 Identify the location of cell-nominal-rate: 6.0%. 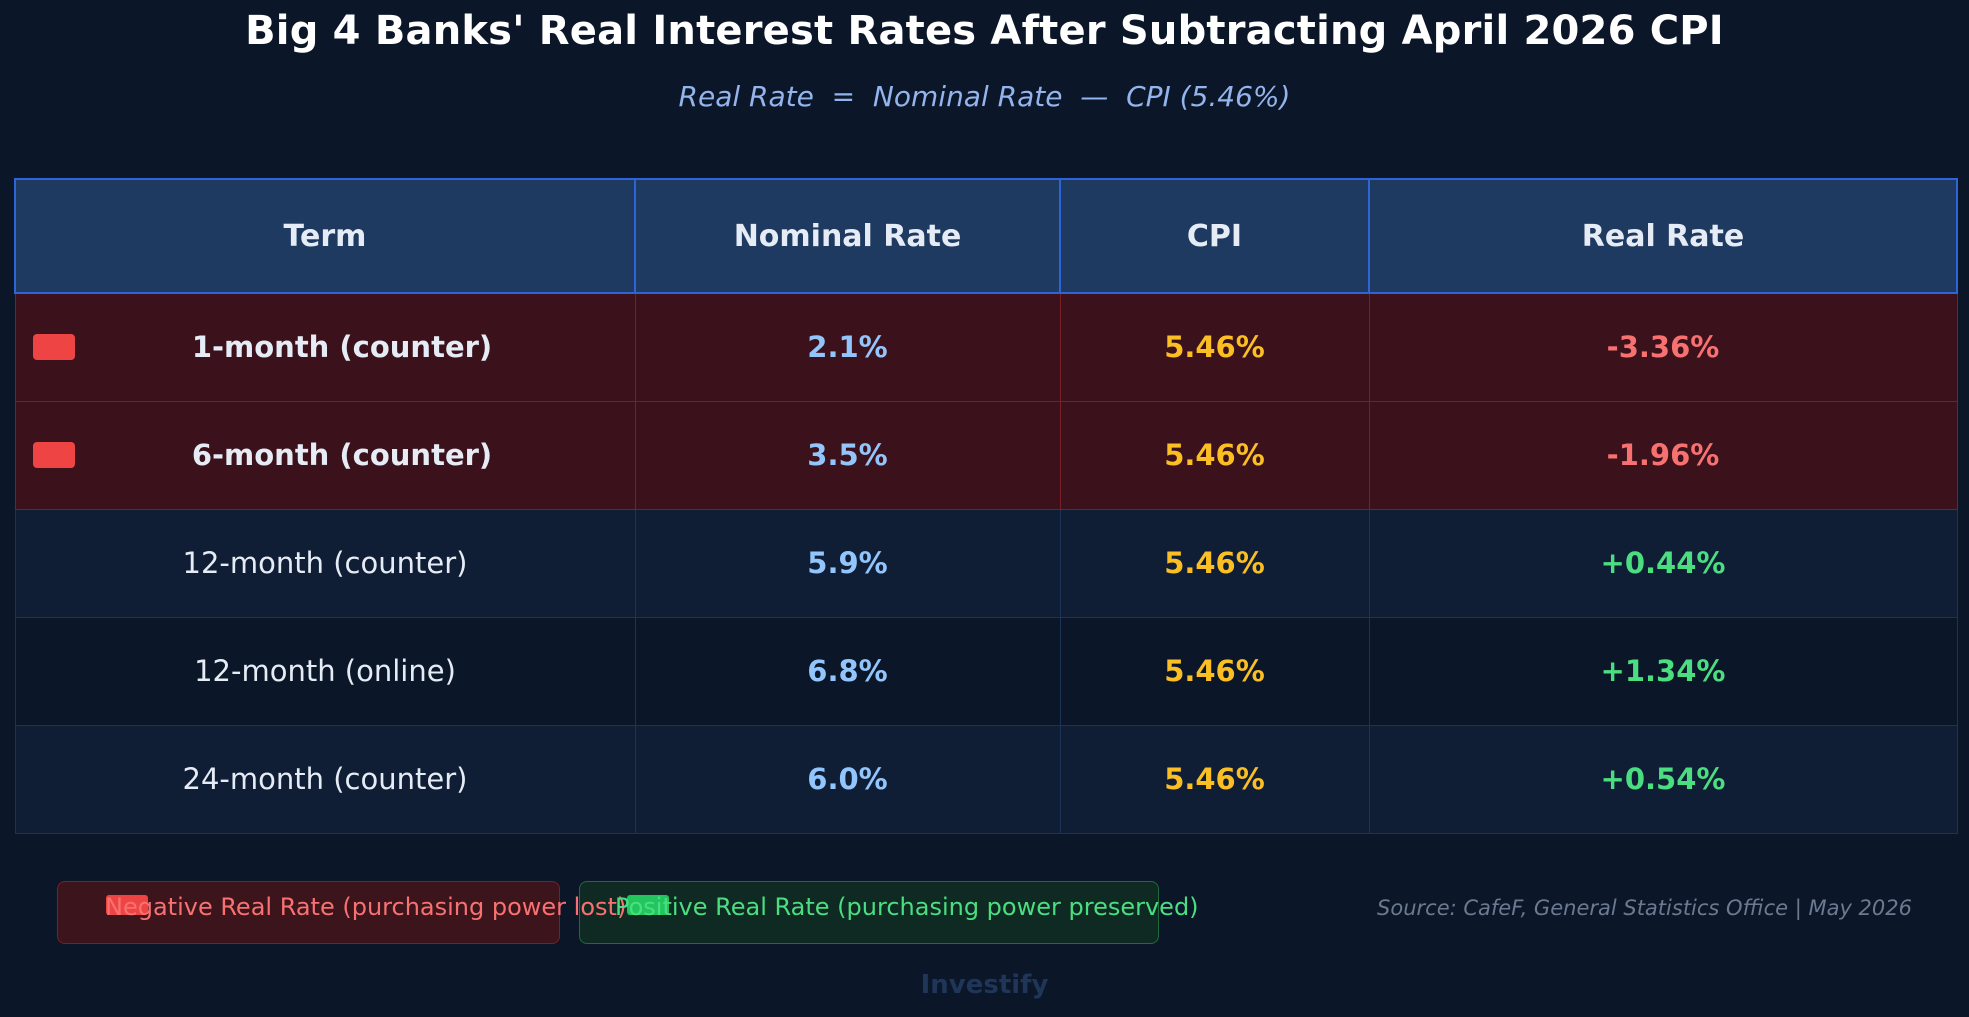
(847, 779).